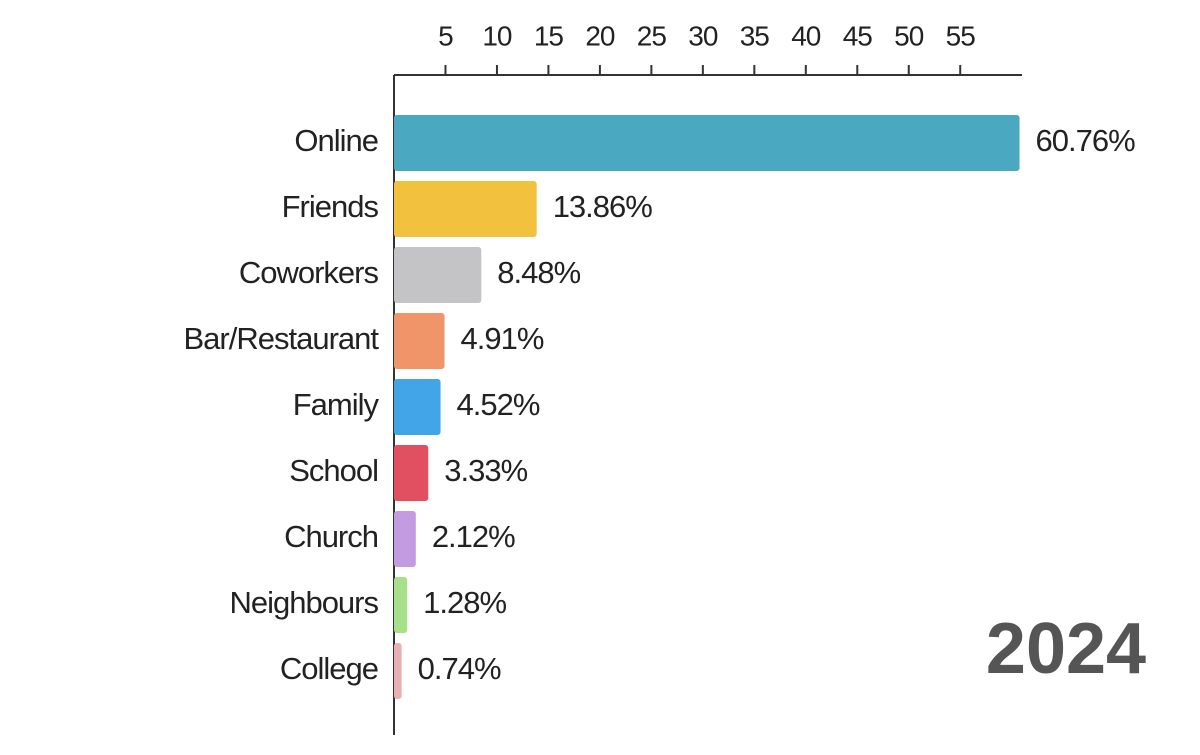  I want to click on value-label: 8.48%, so click(538, 272).